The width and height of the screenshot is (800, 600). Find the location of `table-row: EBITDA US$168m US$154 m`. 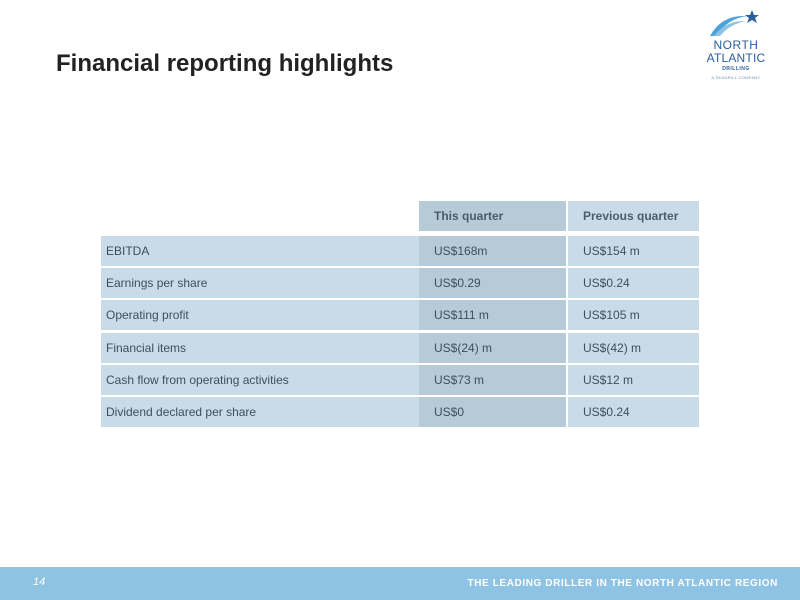

table-row: EBITDA US$168m US$154 m is located at coordinates (400, 251).